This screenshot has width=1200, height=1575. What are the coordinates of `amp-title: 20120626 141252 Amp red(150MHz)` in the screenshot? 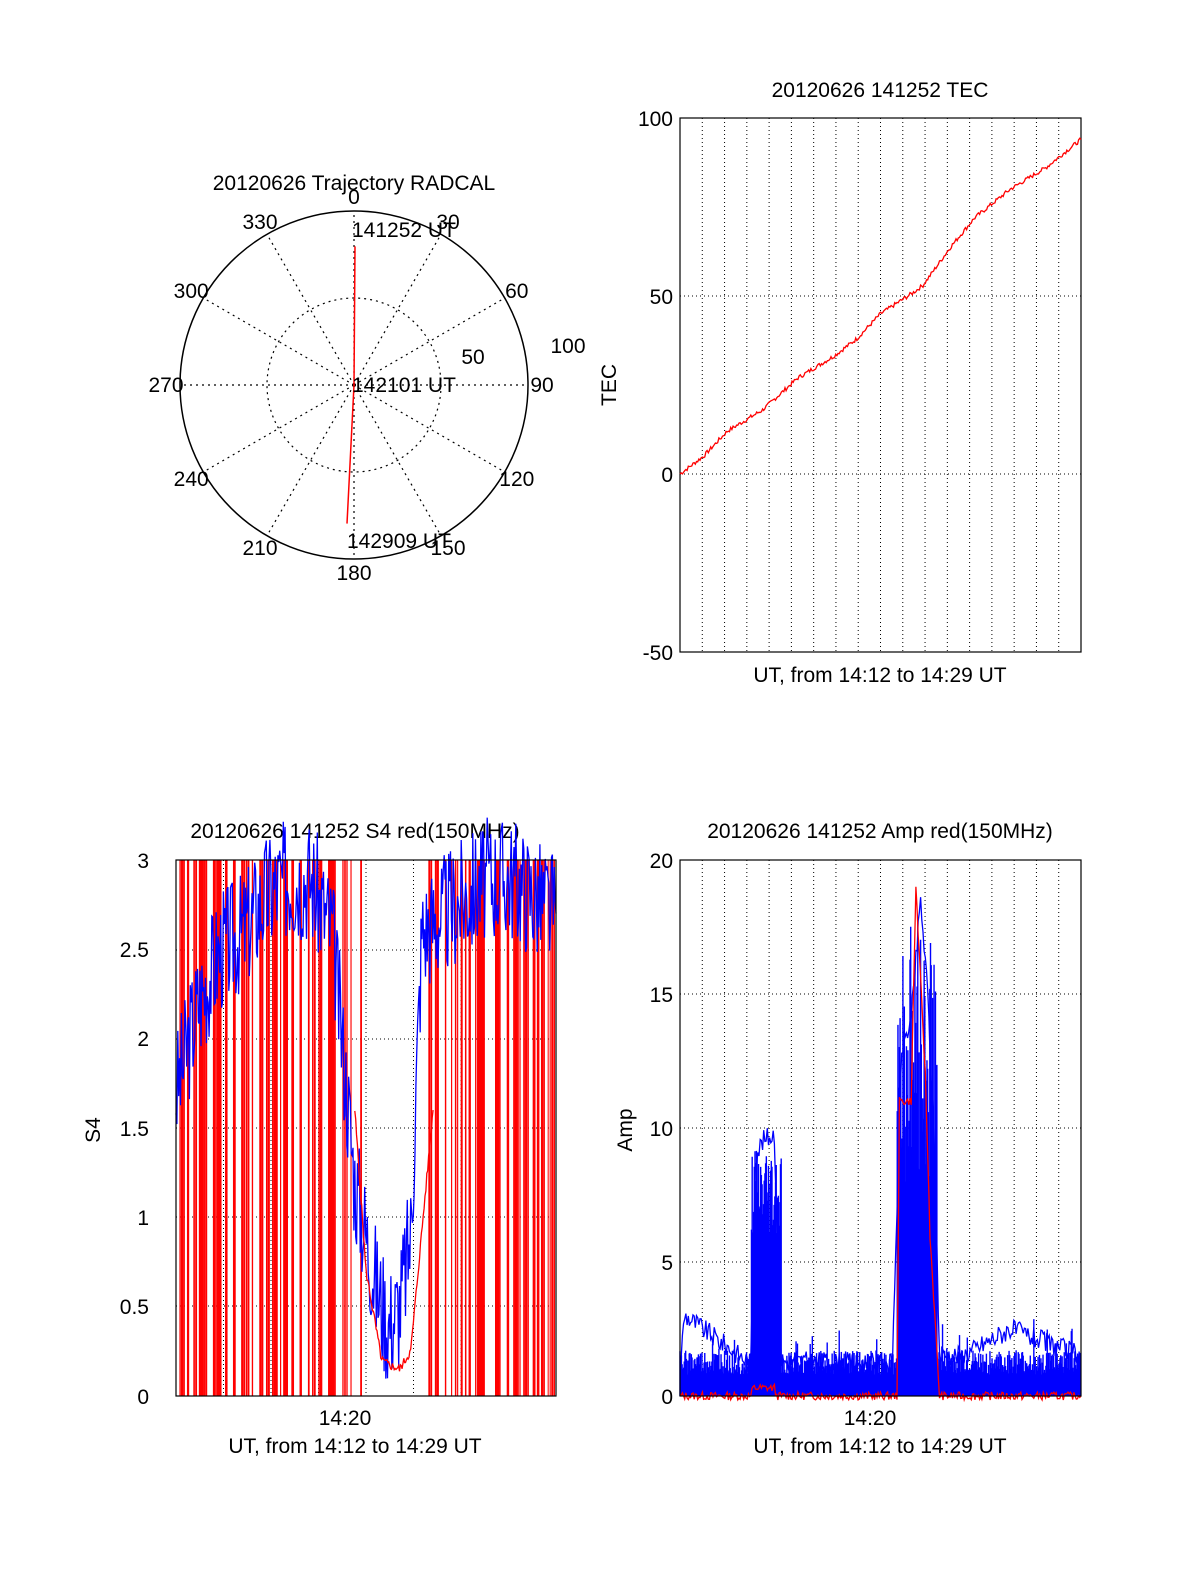 It's located at (880, 831).